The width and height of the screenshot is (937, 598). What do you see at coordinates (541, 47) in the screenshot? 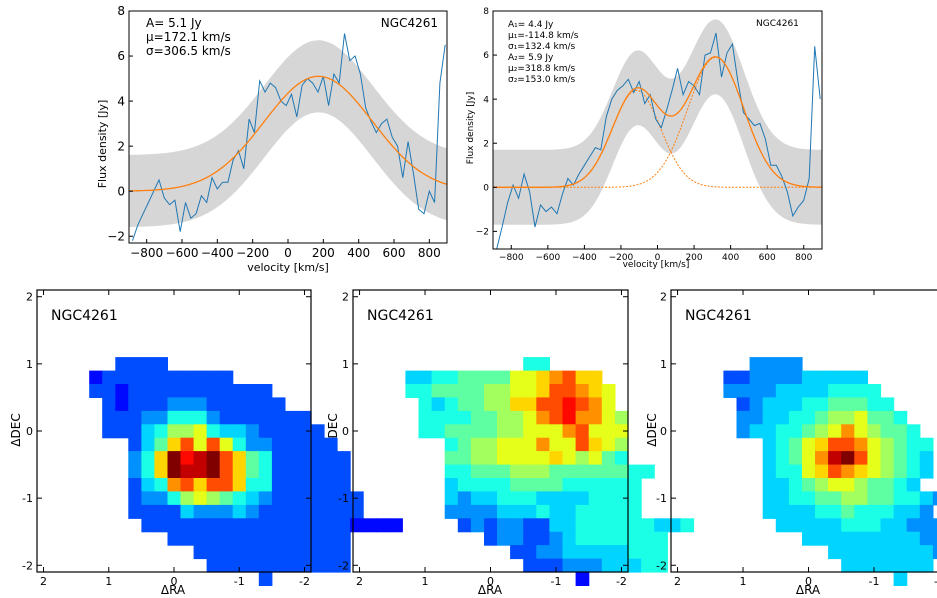
I see `spectrum-2-annotation-3: σ₁=132.4 km/s` at bounding box center [541, 47].